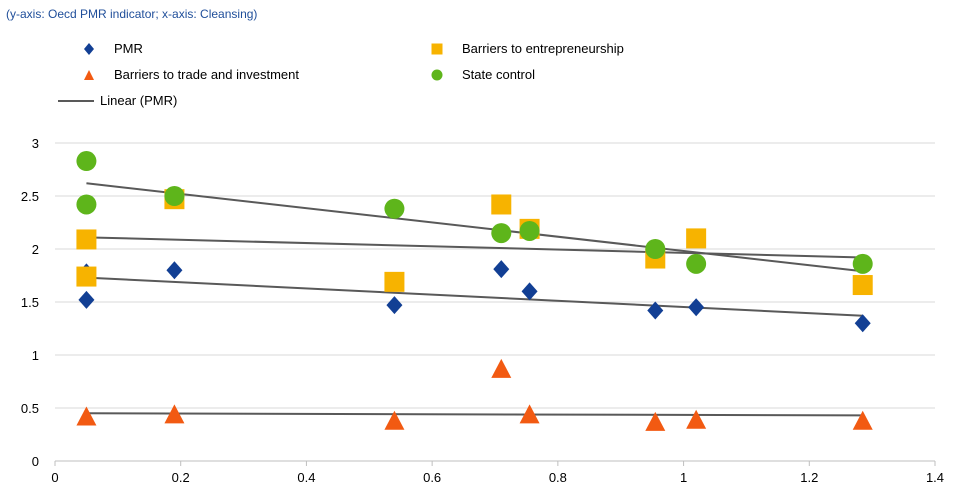 The height and width of the screenshot is (500, 958). Describe the element at coordinates (432, 477) in the screenshot. I see `x-tick-label: 0.6` at that location.